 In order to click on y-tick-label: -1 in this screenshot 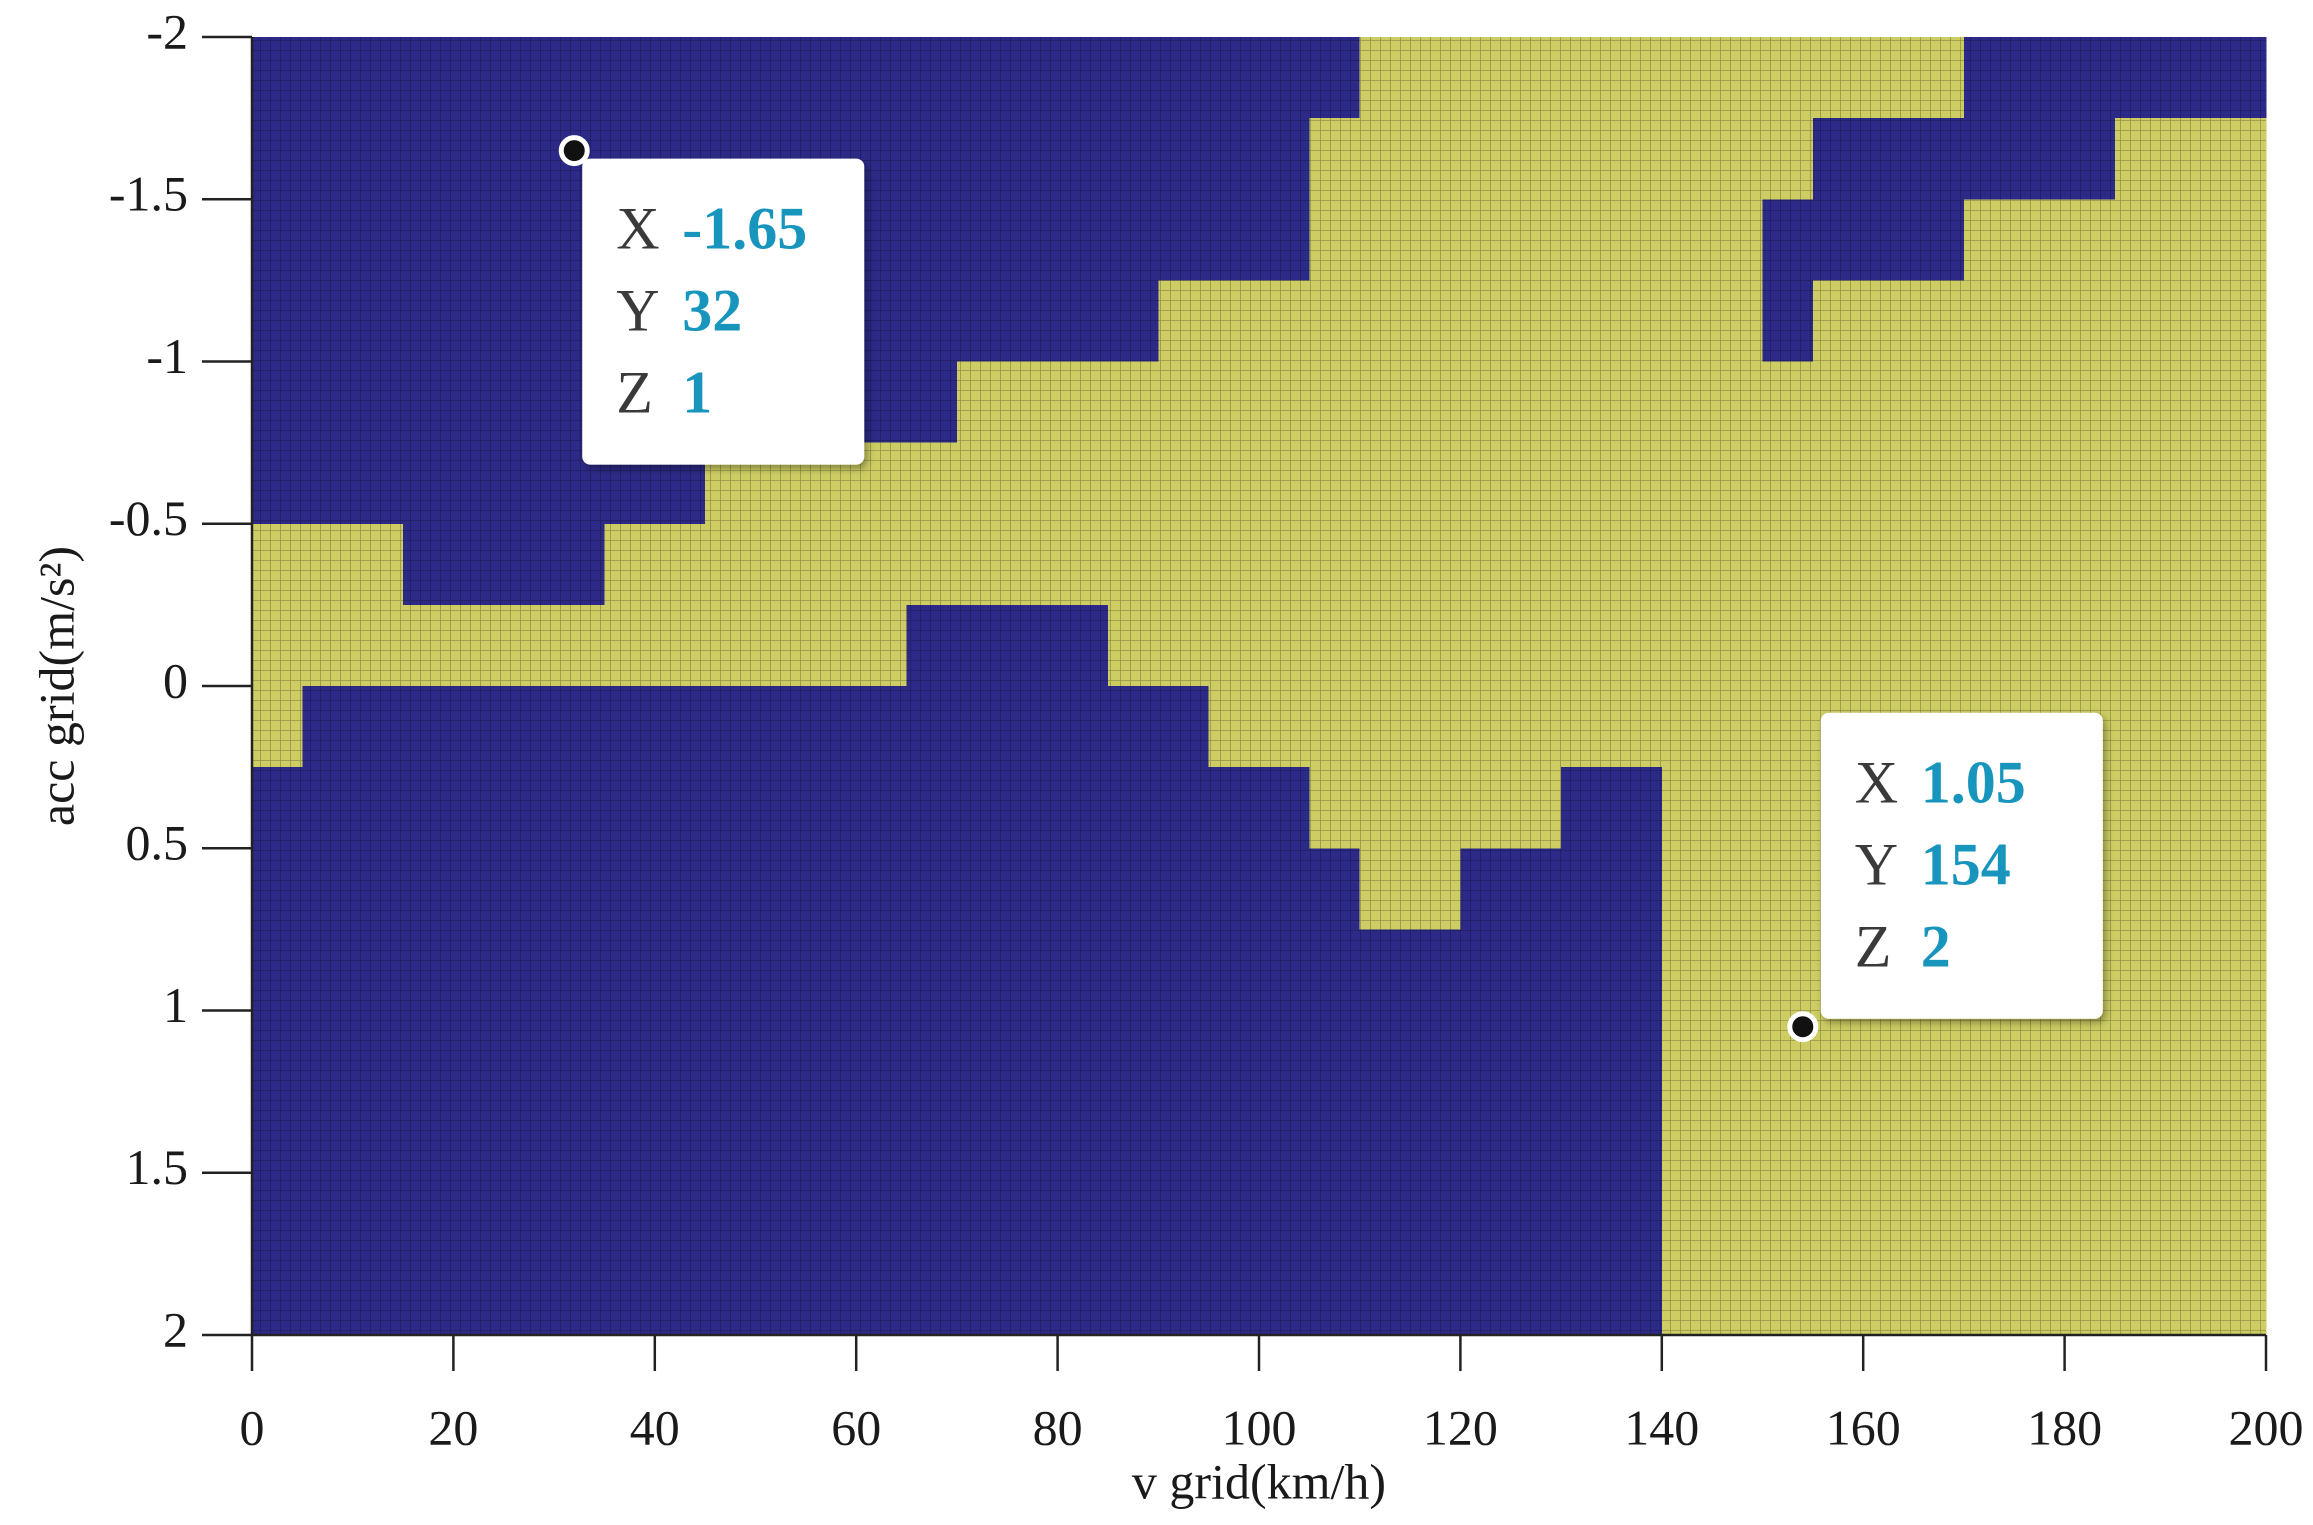, I will do `click(167, 356)`.